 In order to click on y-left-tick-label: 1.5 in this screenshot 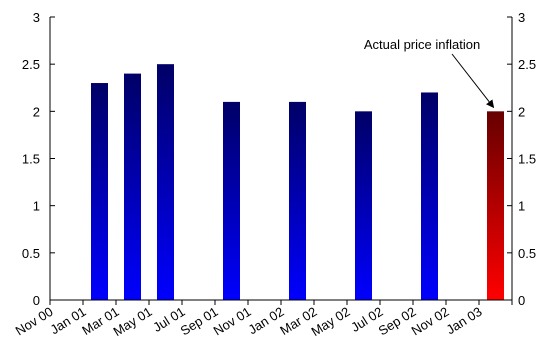, I will do `click(31, 159)`.